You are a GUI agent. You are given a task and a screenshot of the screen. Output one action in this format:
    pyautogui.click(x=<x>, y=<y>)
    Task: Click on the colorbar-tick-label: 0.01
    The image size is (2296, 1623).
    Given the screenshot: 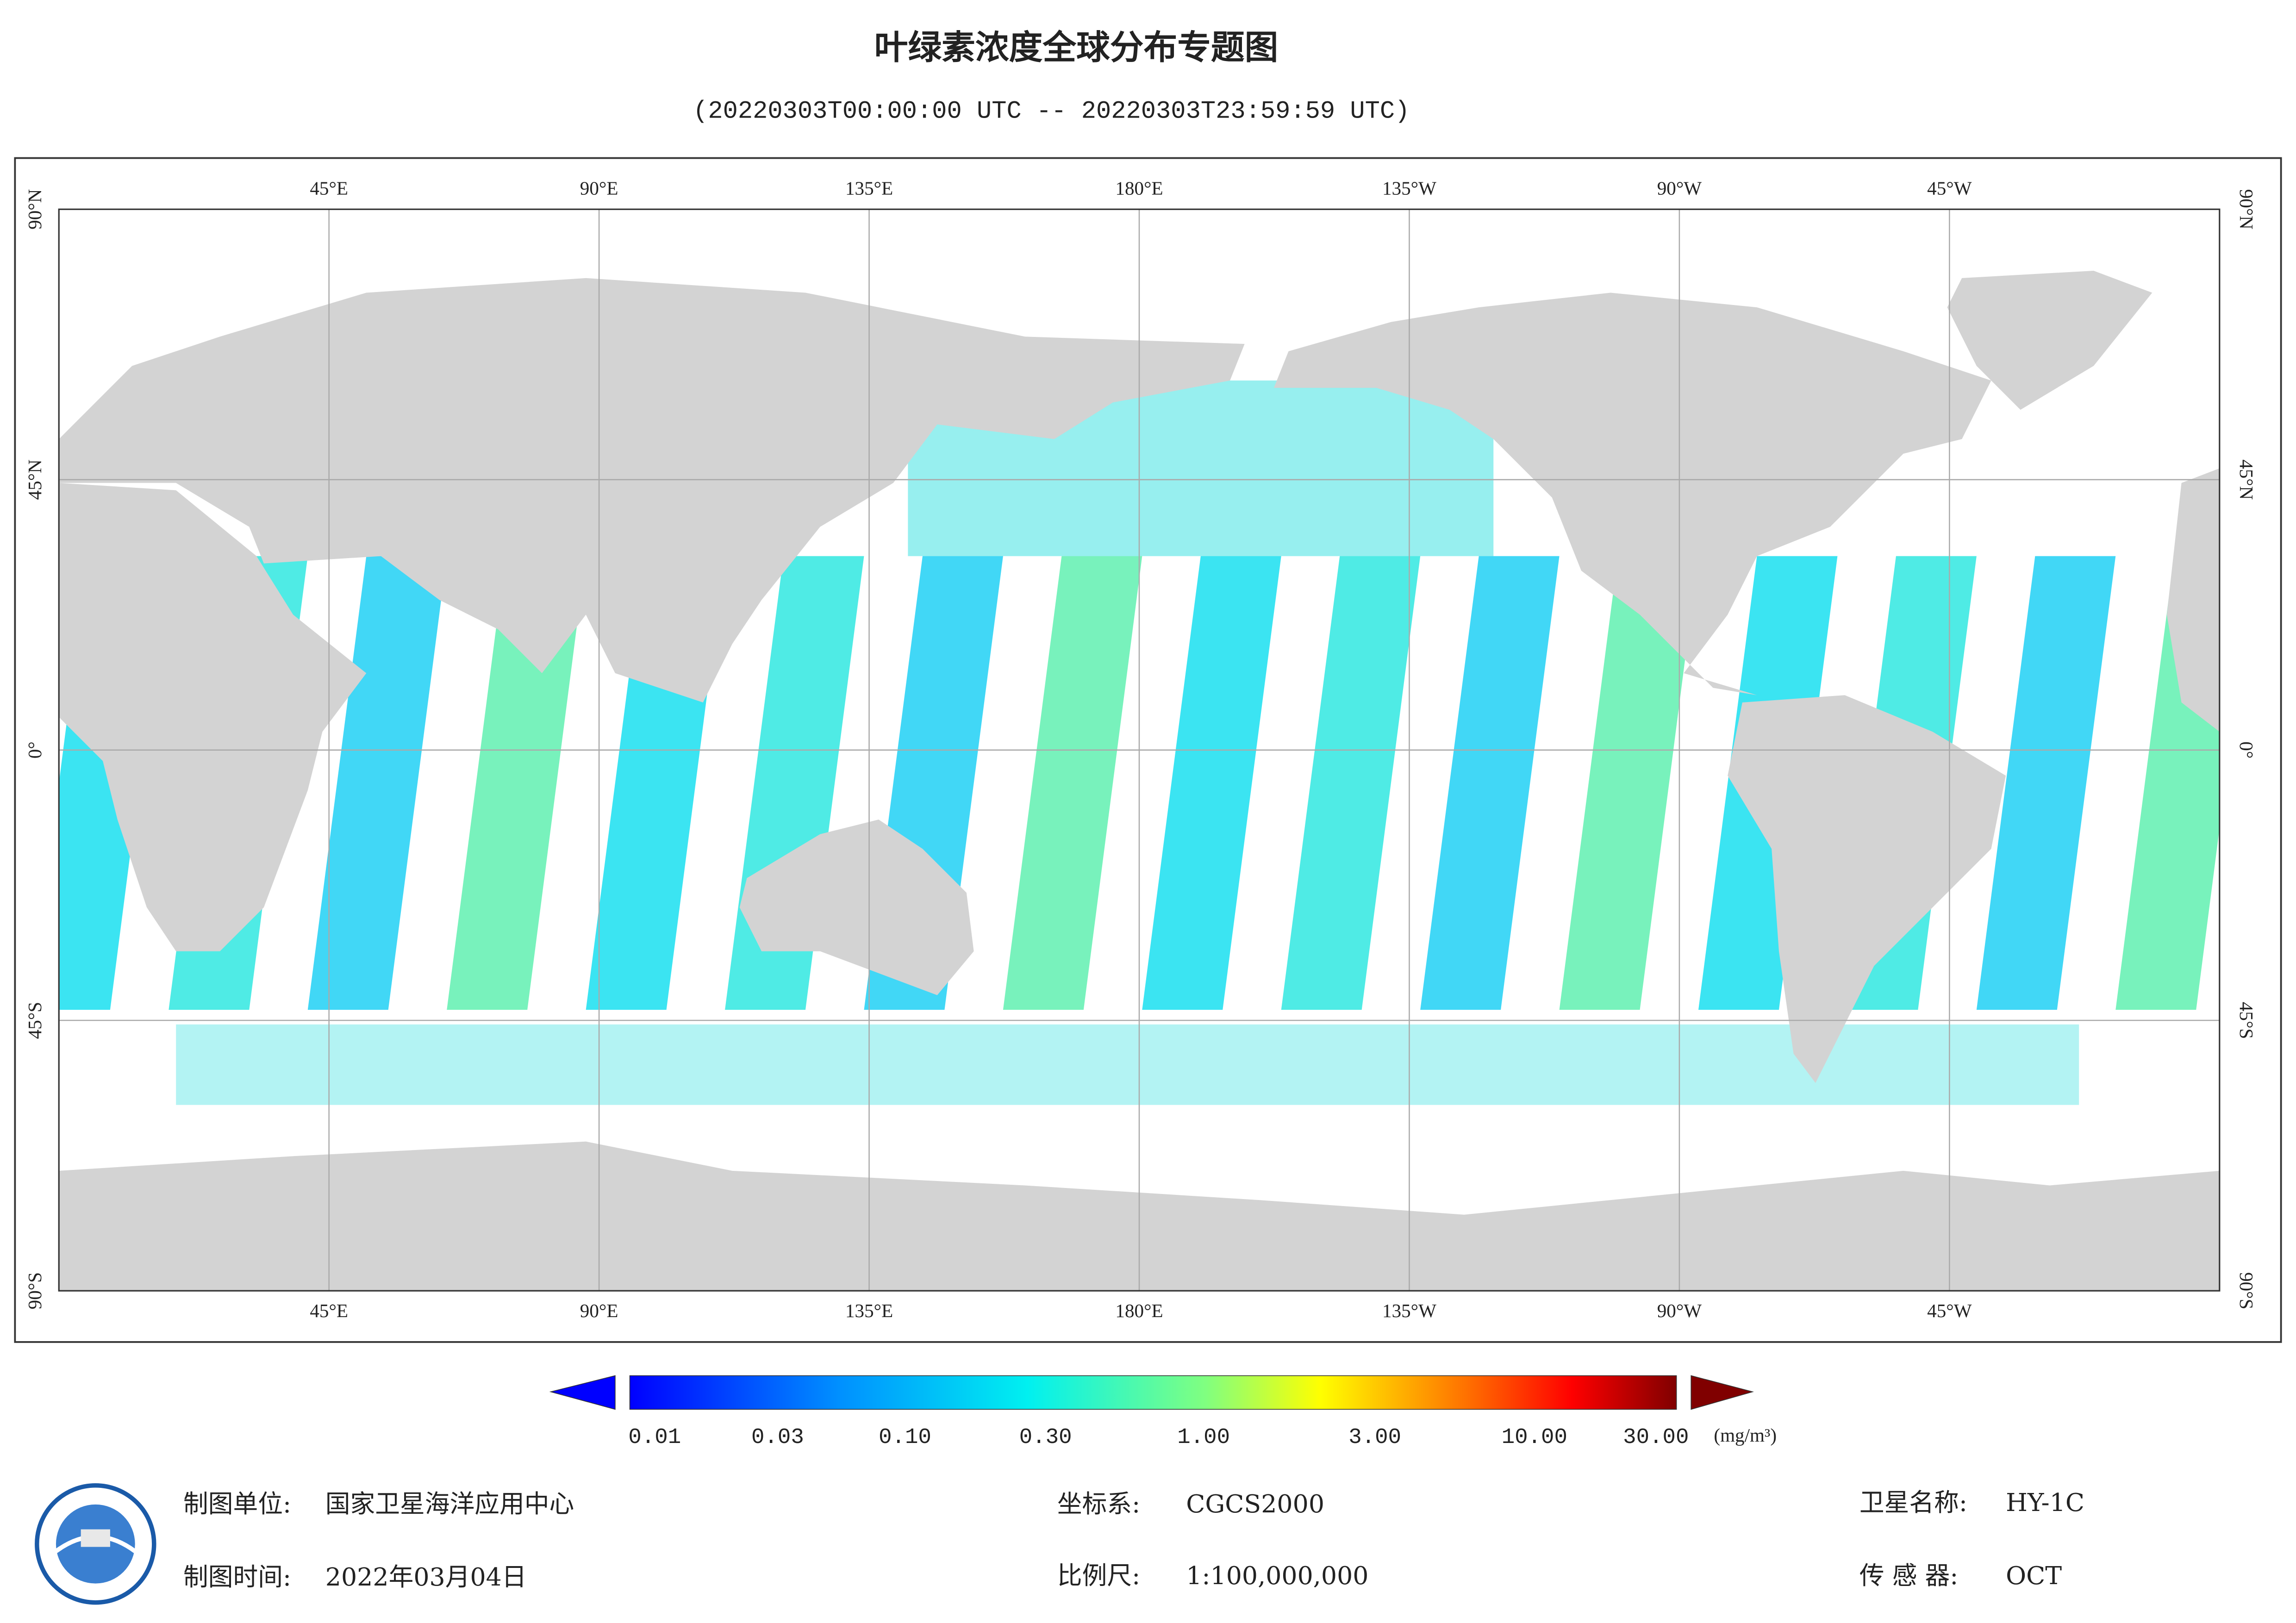 What is the action you would take?
    pyautogui.click(x=654, y=1437)
    